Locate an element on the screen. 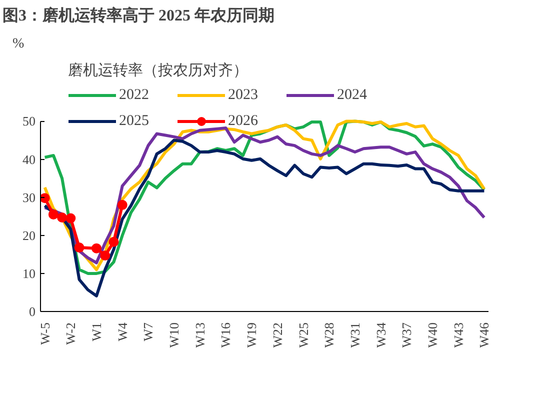 The image size is (546, 408). x-tick-label: W4 is located at coordinates (122, 332).